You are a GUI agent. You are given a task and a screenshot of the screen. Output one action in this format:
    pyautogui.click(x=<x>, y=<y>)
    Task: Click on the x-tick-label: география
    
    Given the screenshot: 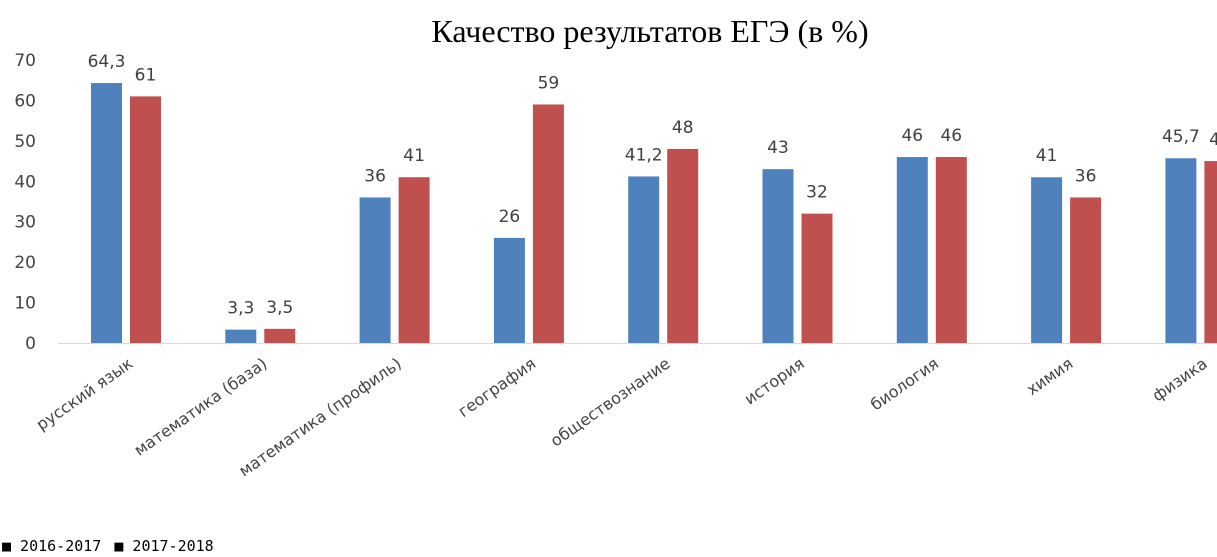 What is the action you would take?
    pyautogui.click(x=496, y=387)
    